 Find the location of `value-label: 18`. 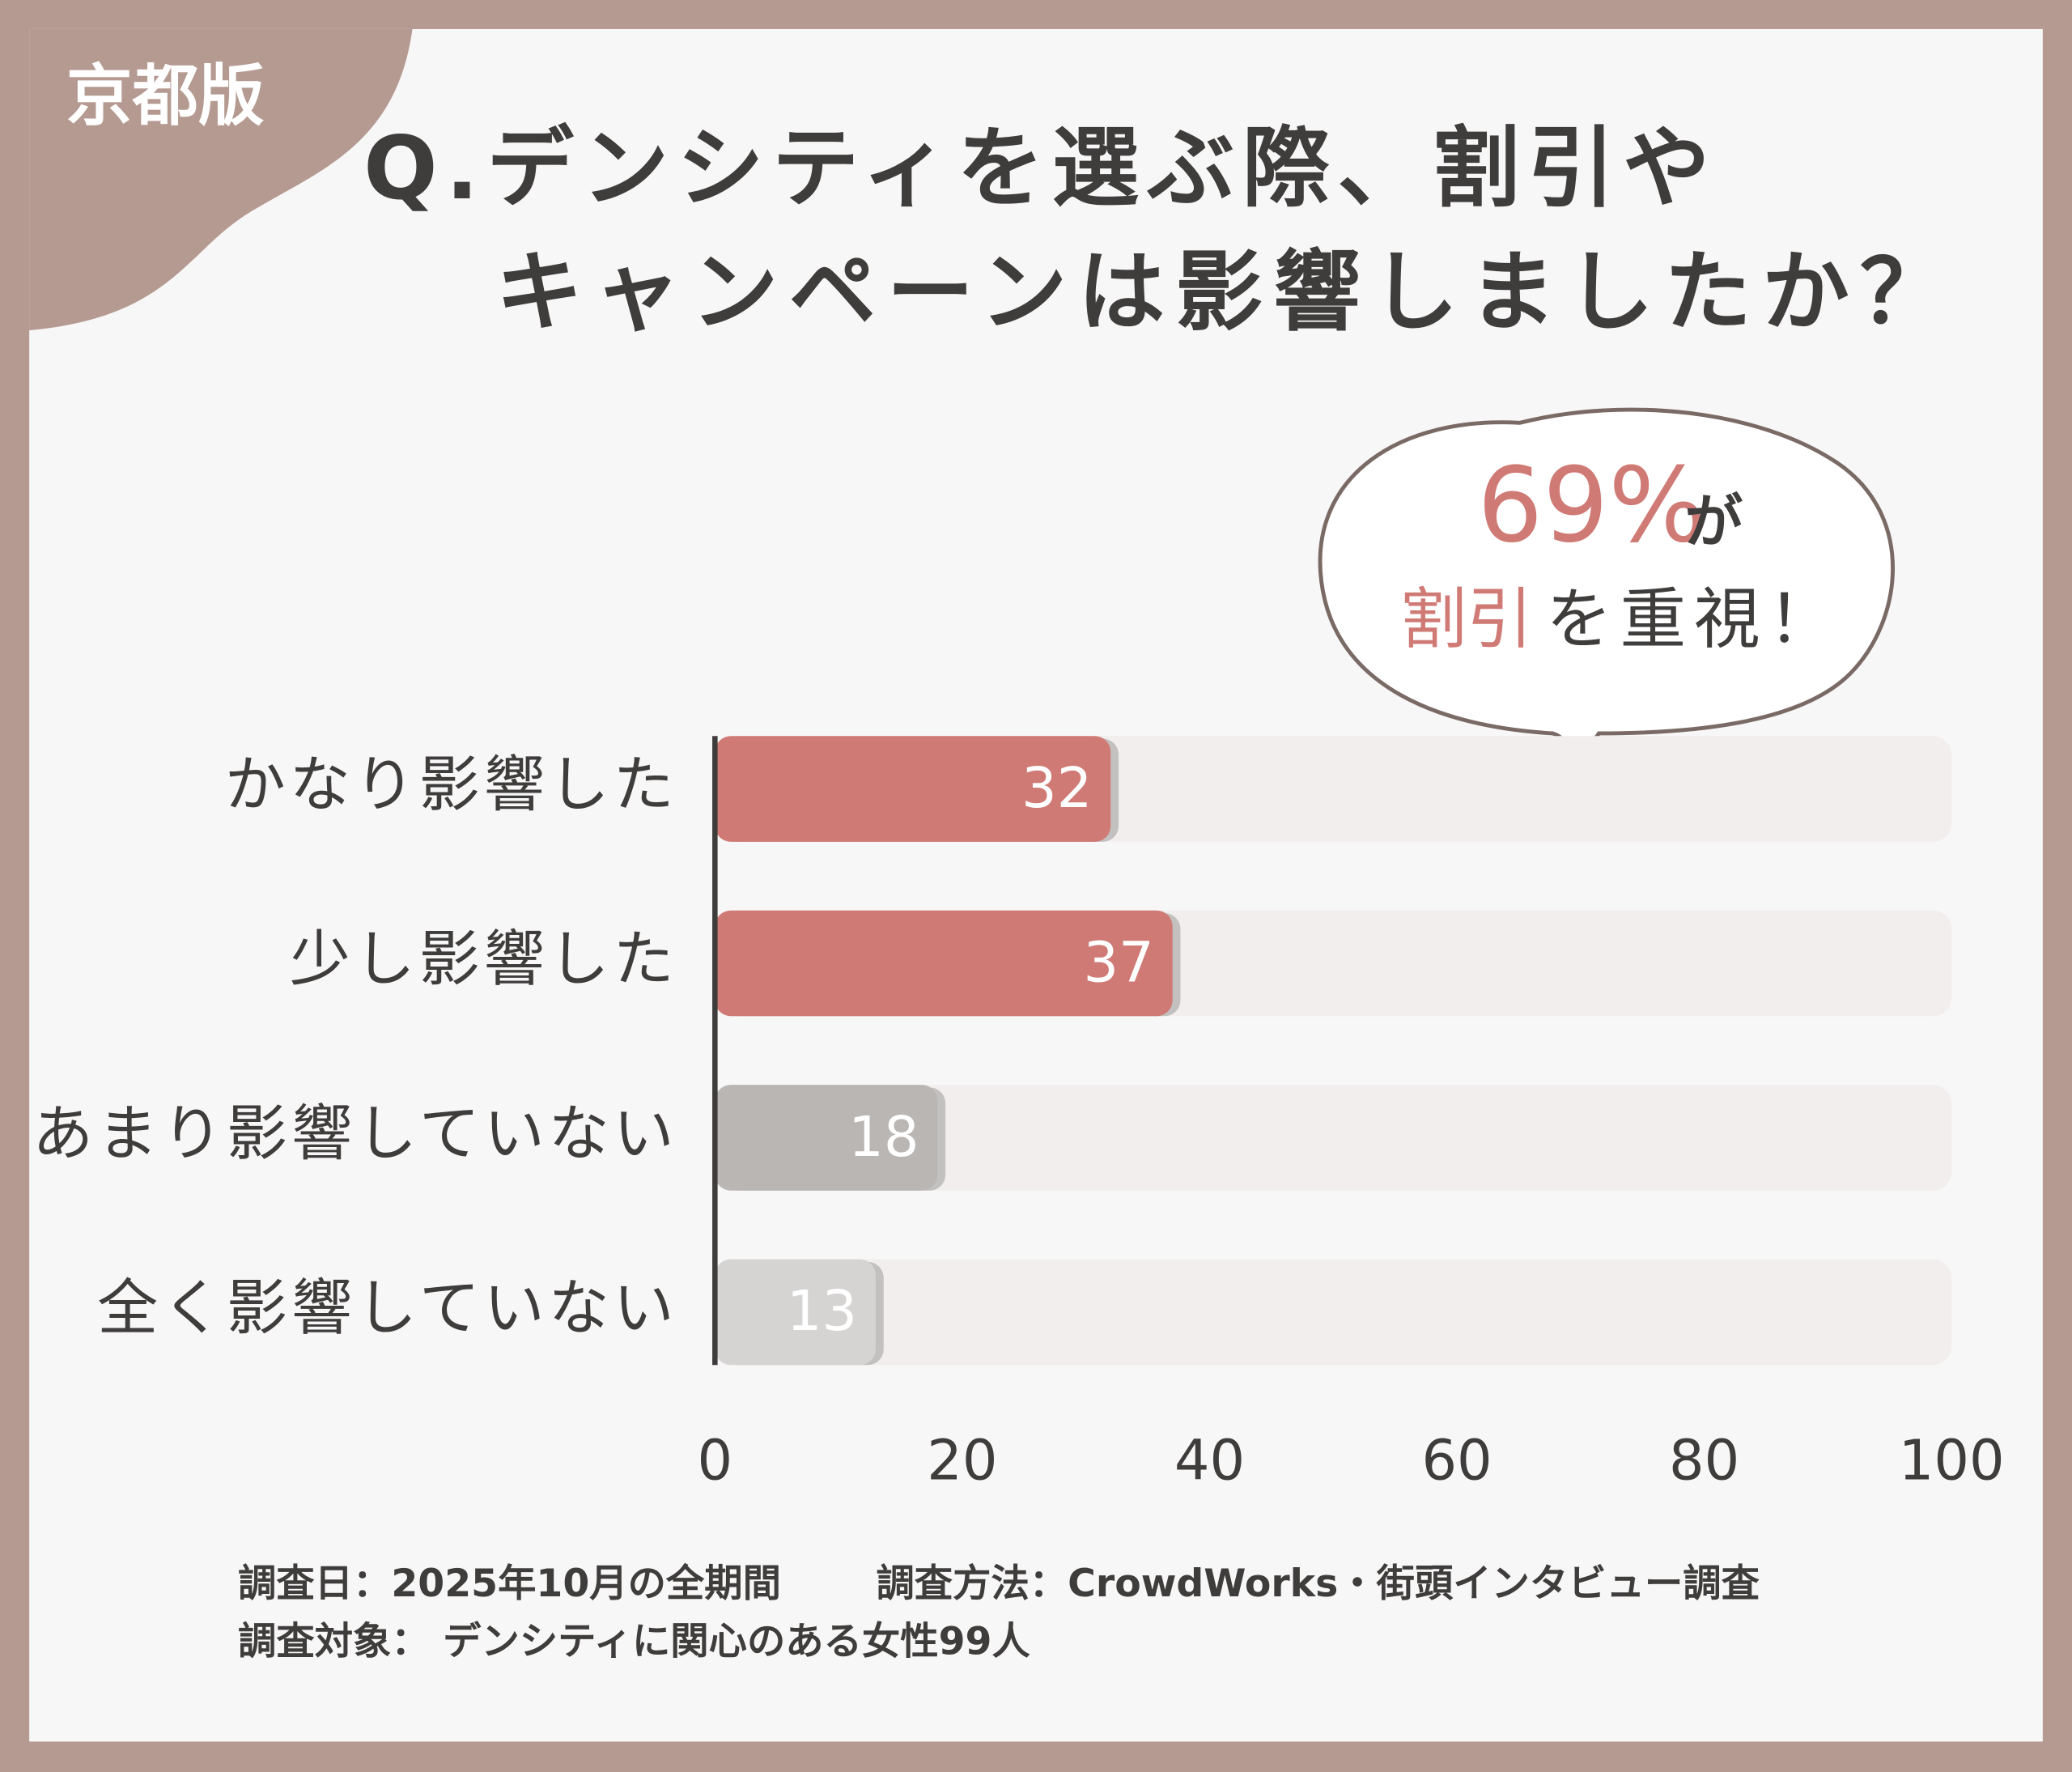

value-label: 18 is located at coordinates (883, 1138).